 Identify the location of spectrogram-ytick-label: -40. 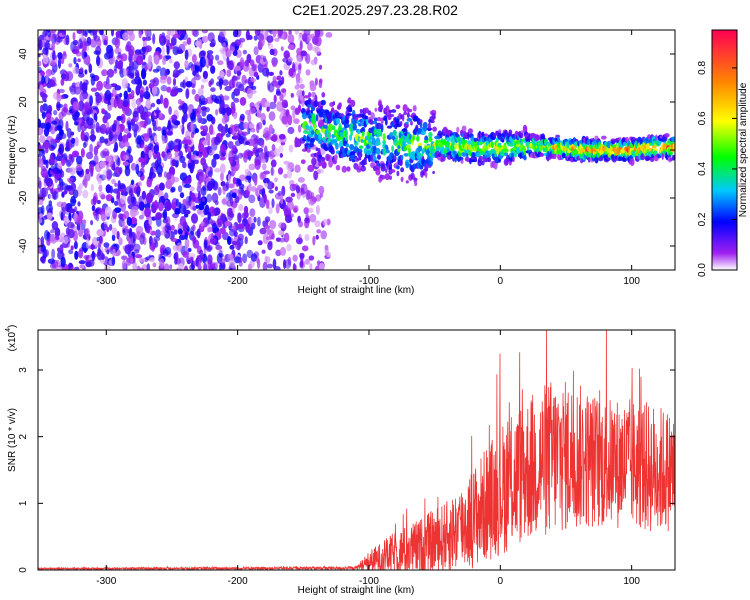
(23, 245).